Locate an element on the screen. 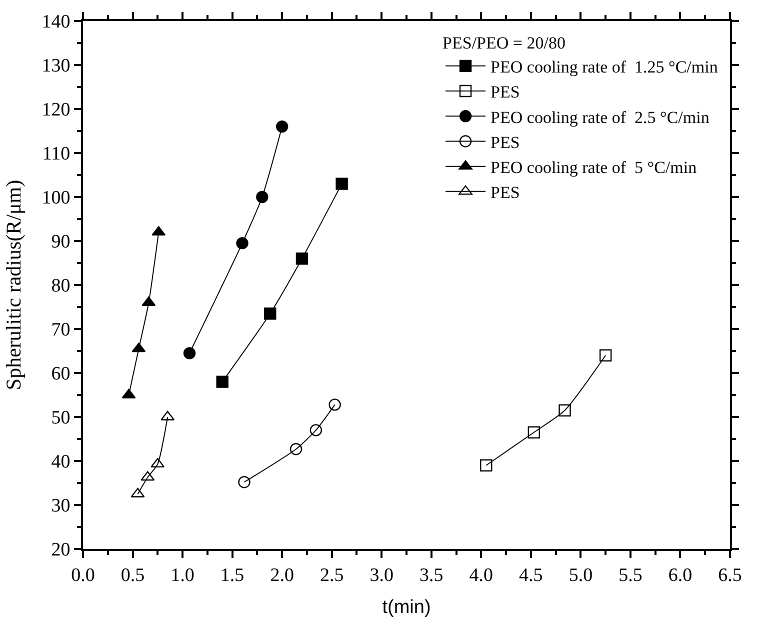  y-tick-label: 50 is located at coordinates (60, 418).